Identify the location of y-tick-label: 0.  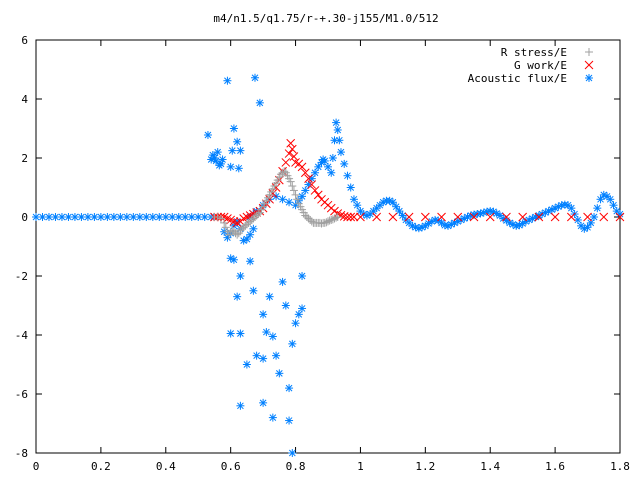
(24, 217).